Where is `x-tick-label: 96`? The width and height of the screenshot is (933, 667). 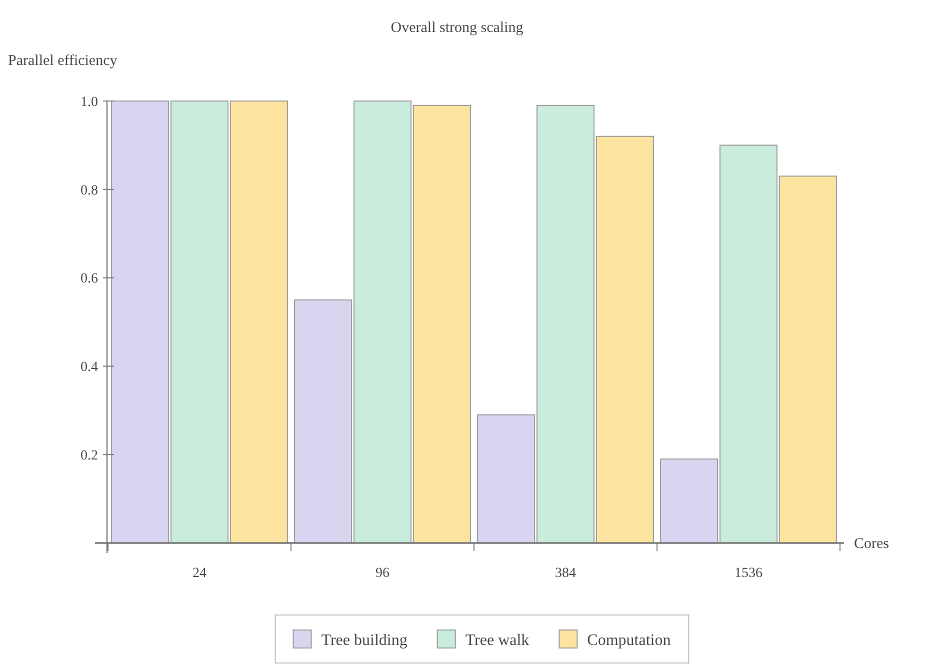
x-tick-label: 96 is located at coordinates (383, 573).